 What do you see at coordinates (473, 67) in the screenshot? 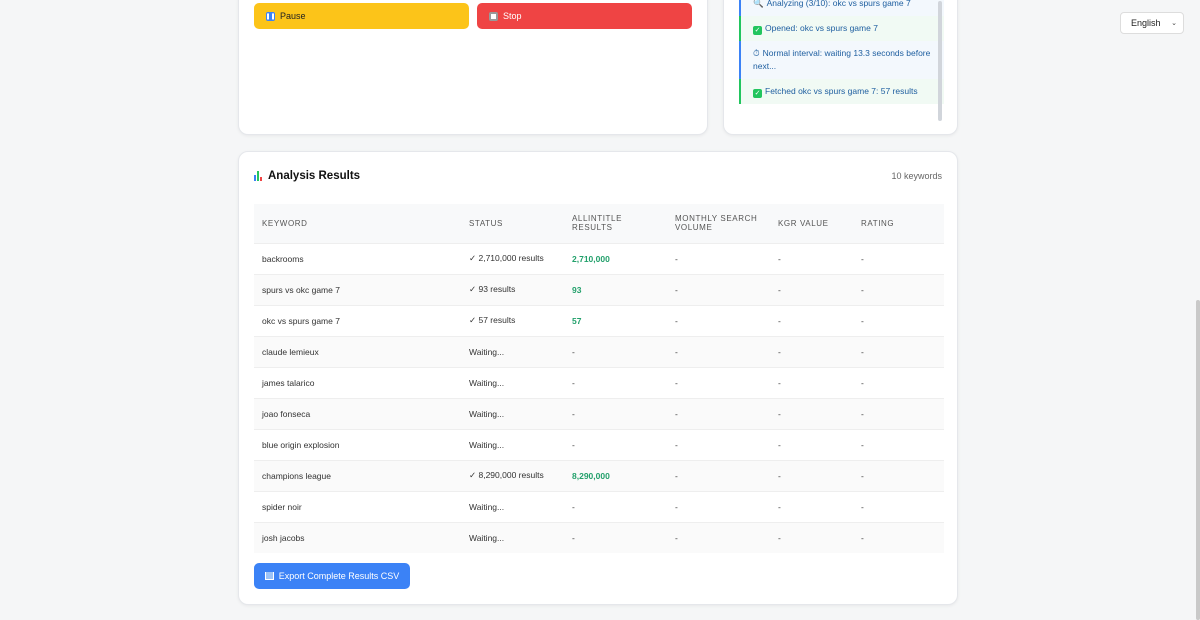
I see `controls-panel: ❚❚ Pause Stop` at bounding box center [473, 67].